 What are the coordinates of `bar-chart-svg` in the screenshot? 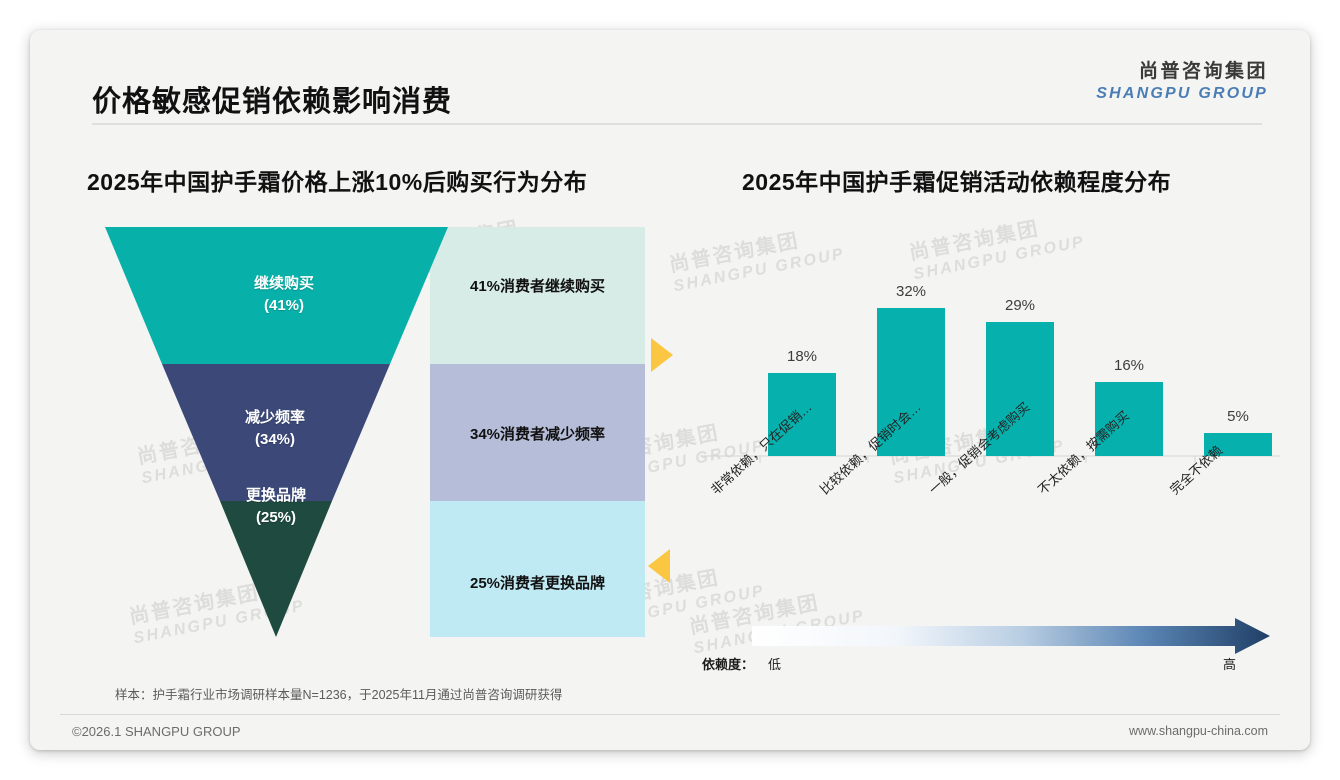 It's located at (990, 385).